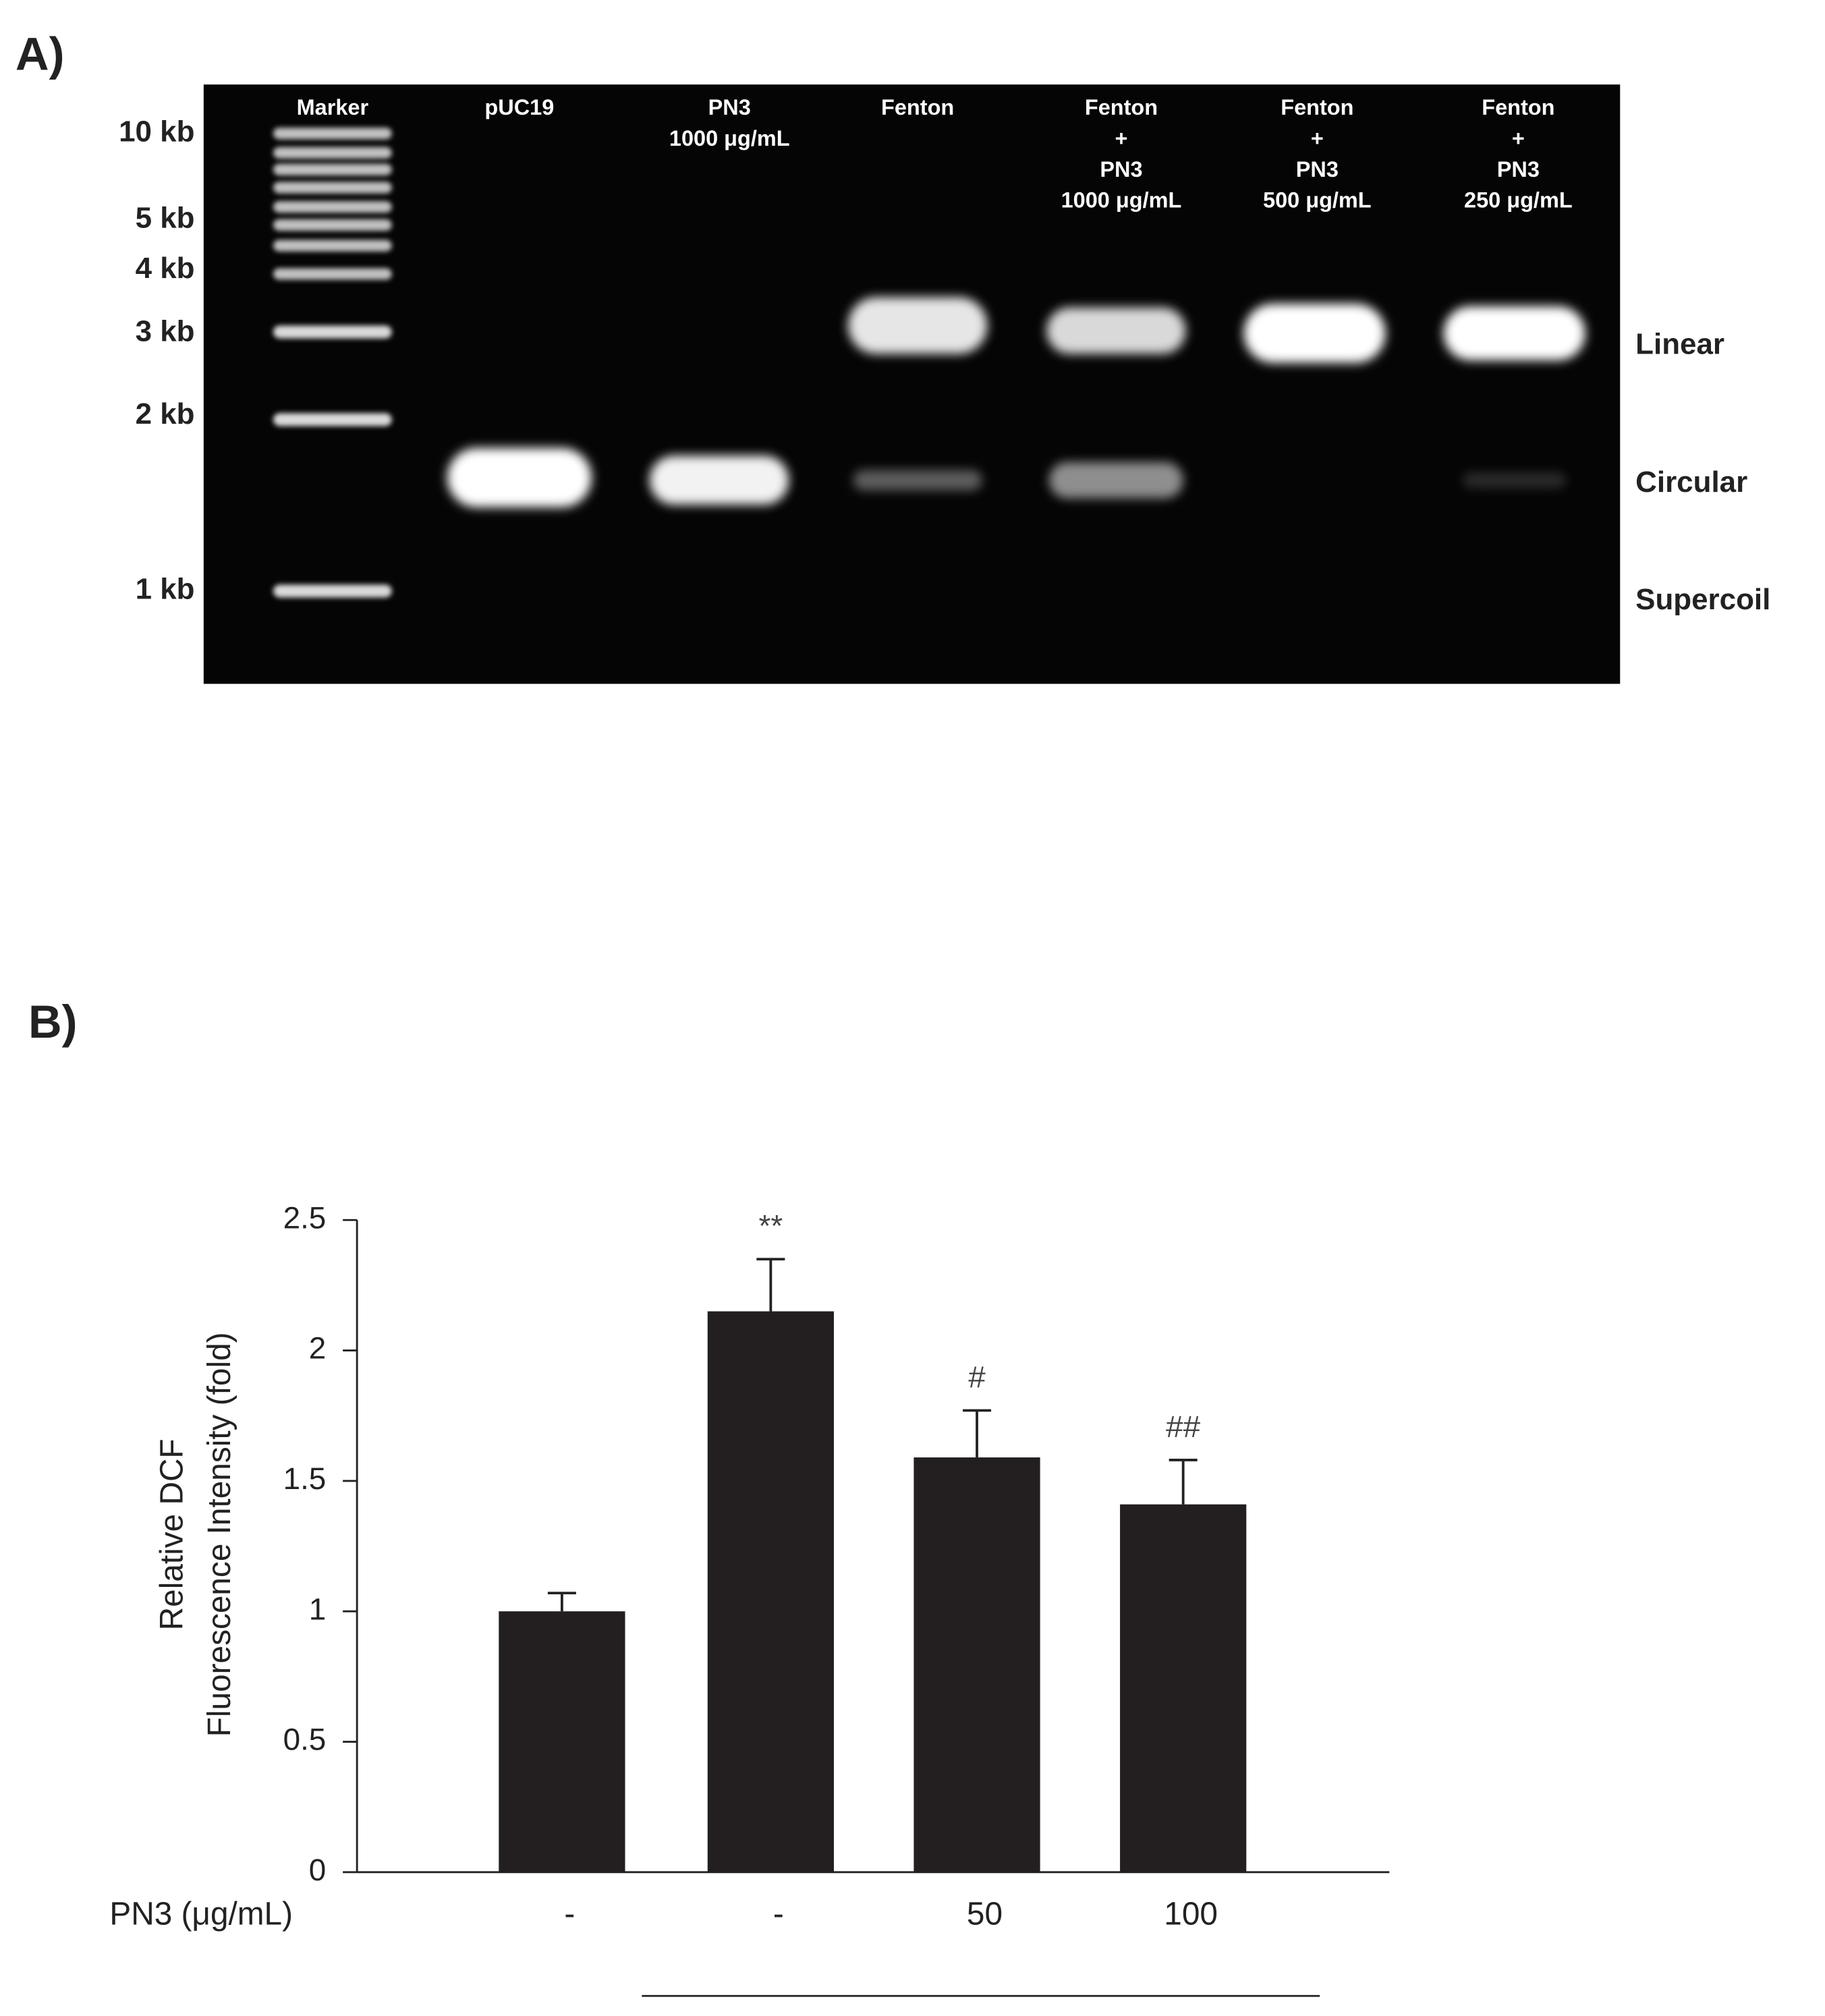  Describe the element at coordinates (305, 1217) in the screenshot. I see `y-tick-label: 2.5` at that location.